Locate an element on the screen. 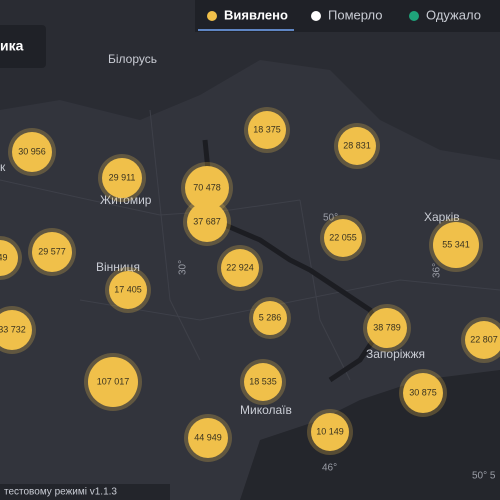 This screenshot has width=500, height=500. marker-label: 849 is located at coordinates (4, 257).